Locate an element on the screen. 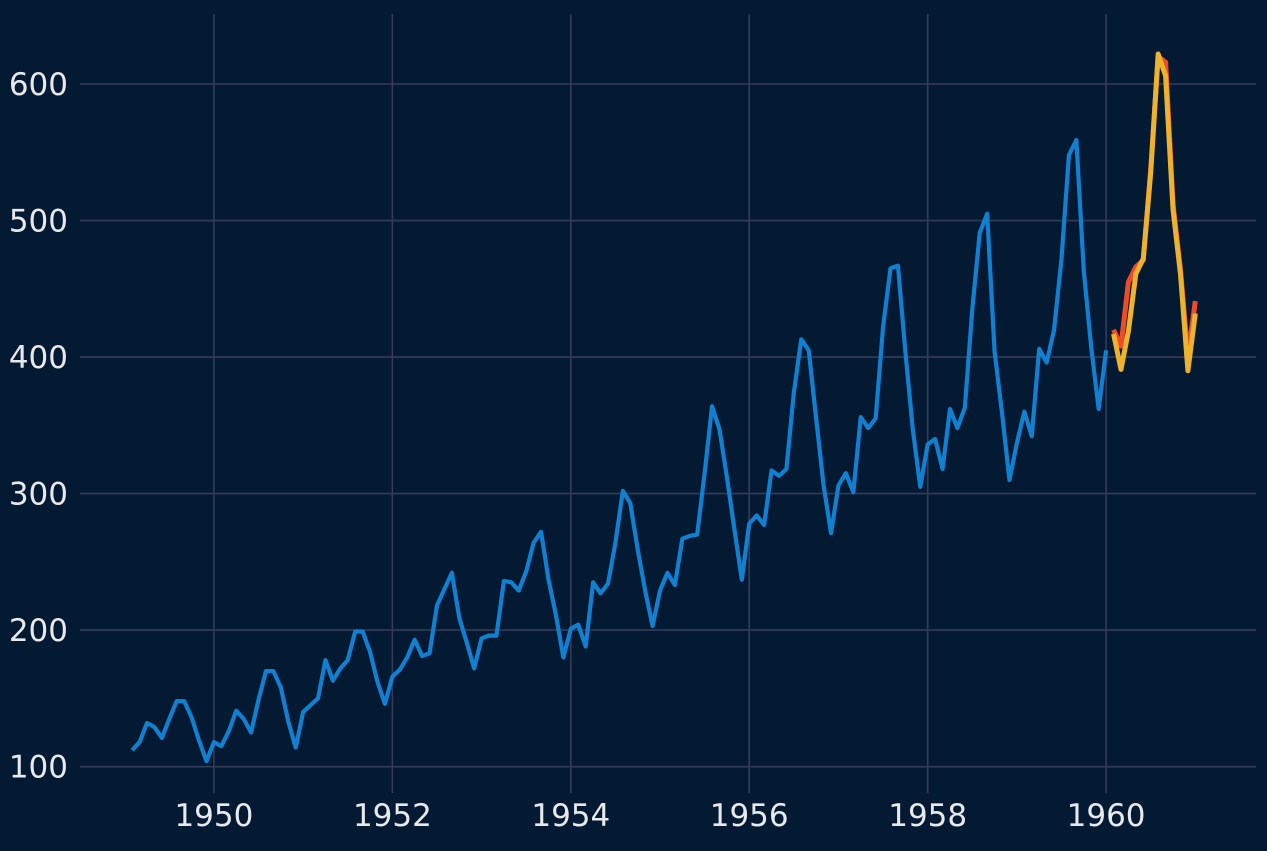  x-tick-label: 1954 is located at coordinates (570, 816).